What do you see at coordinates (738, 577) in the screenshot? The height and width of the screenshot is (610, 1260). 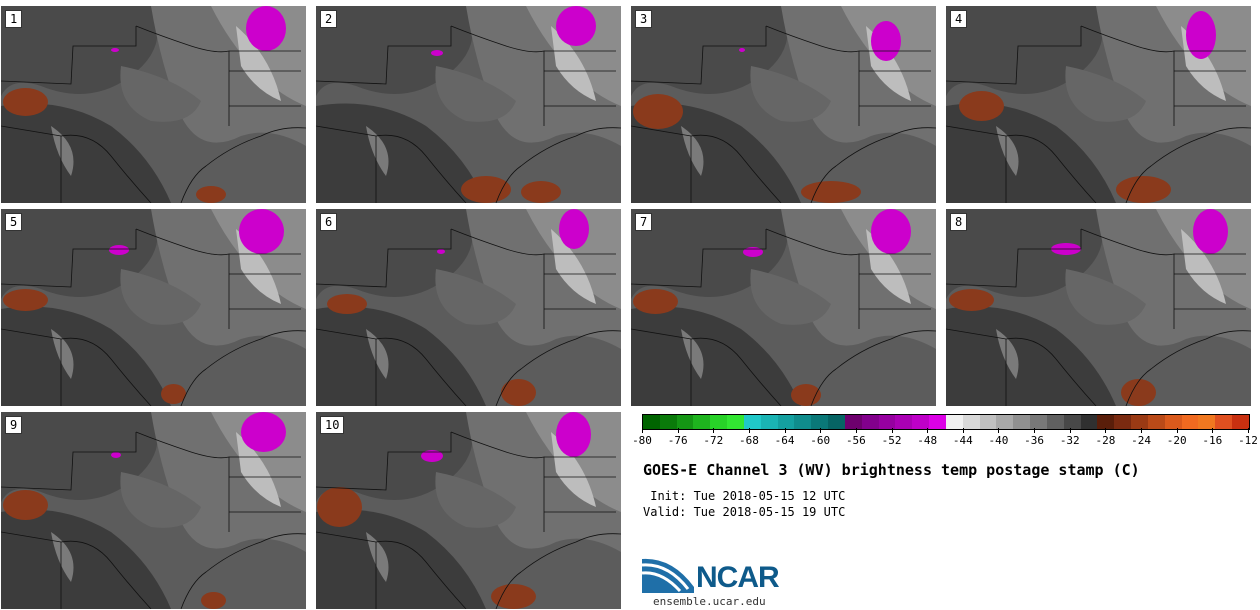 I see `logo-text: NCAR` at bounding box center [738, 577].